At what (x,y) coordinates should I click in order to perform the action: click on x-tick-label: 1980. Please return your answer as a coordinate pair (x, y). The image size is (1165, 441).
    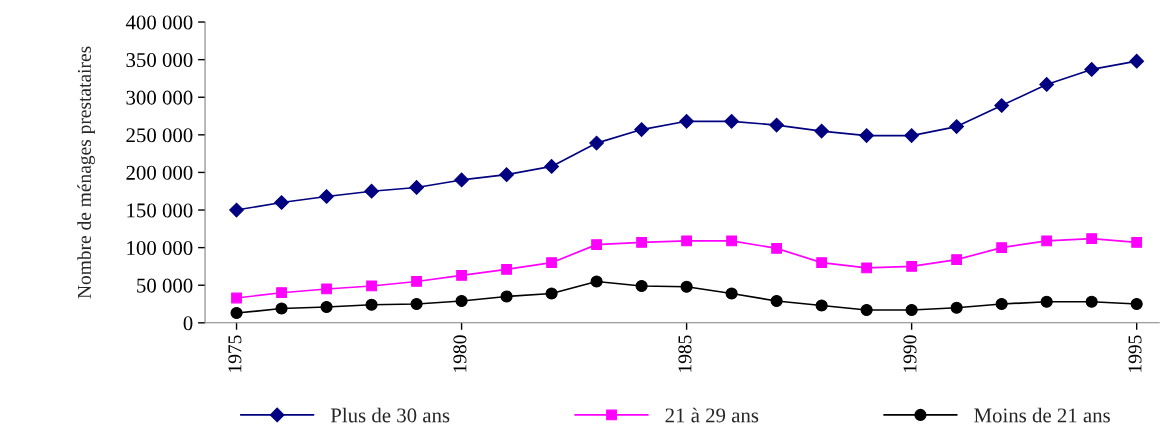
    Looking at the image, I should click on (460, 353).